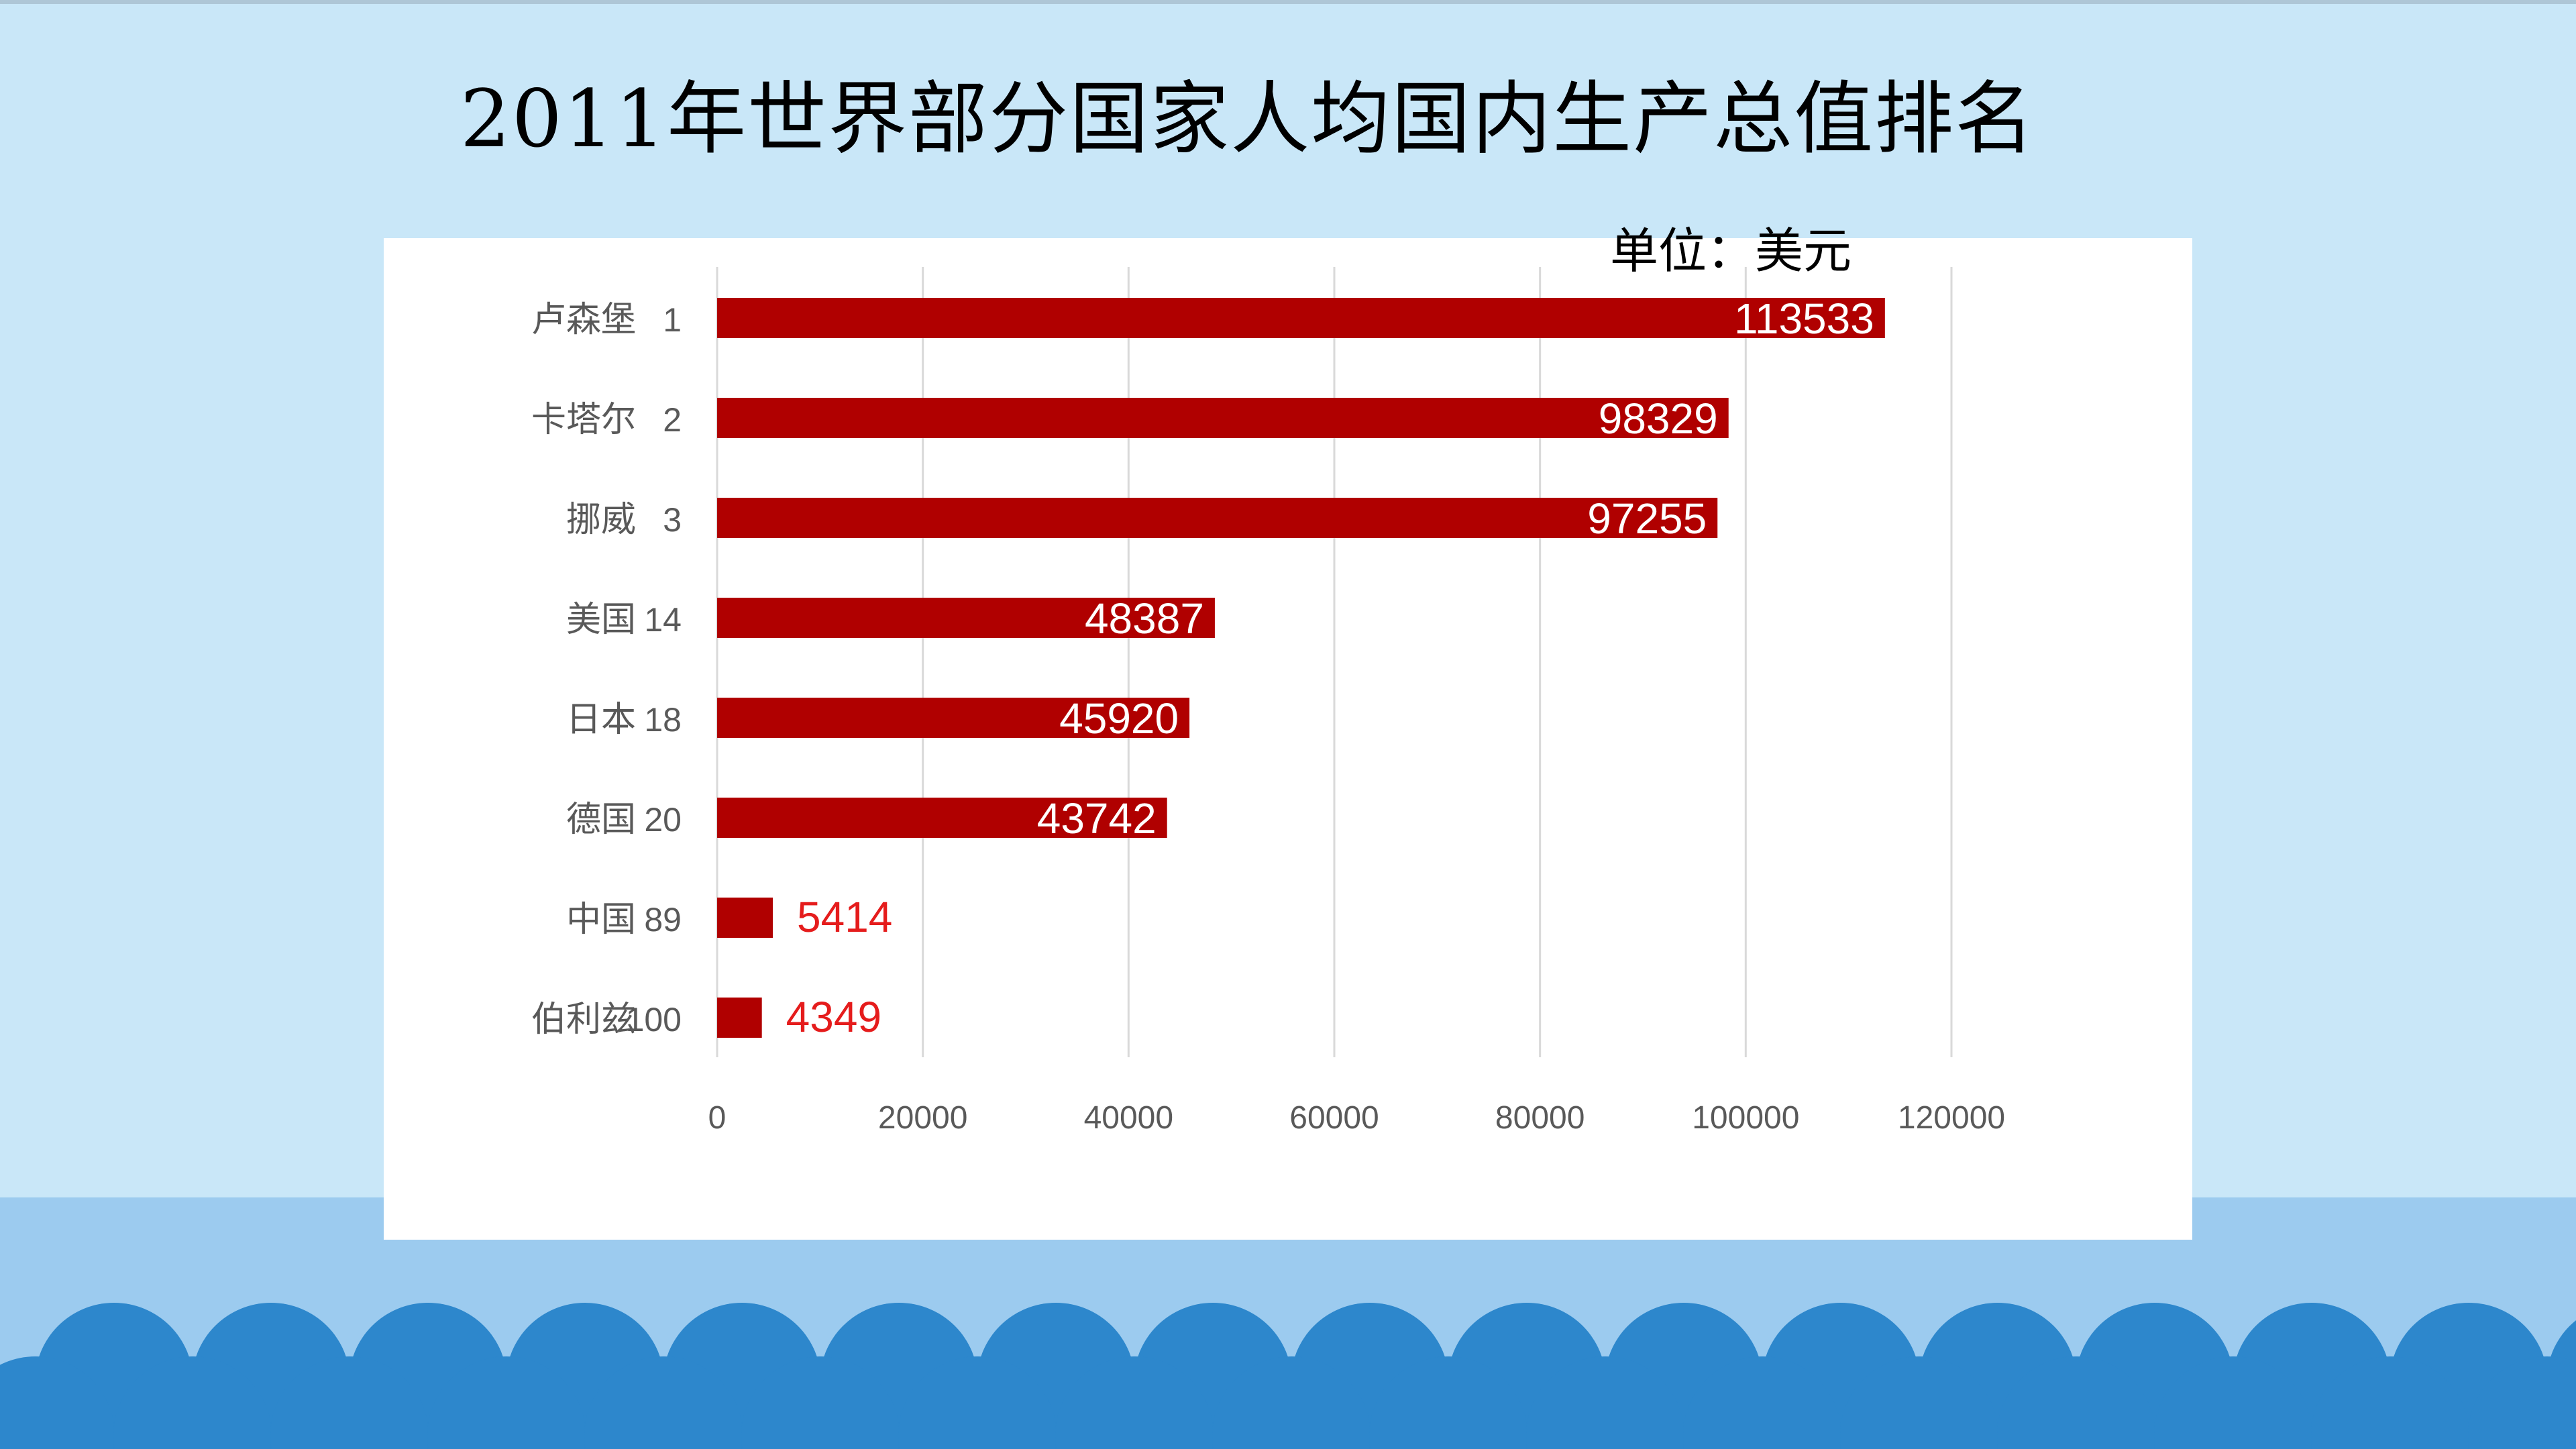 This screenshot has width=2576, height=1449. What do you see at coordinates (601, 720) in the screenshot?
I see `category-country-label: 日本` at bounding box center [601, 720].